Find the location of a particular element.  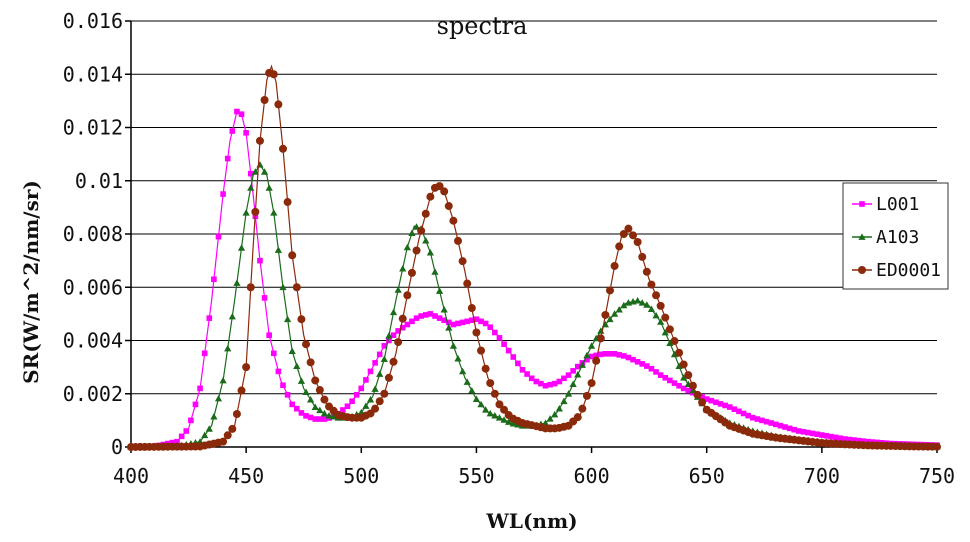

y-tick-label: 0.012 is located at coordinates (93, 128).